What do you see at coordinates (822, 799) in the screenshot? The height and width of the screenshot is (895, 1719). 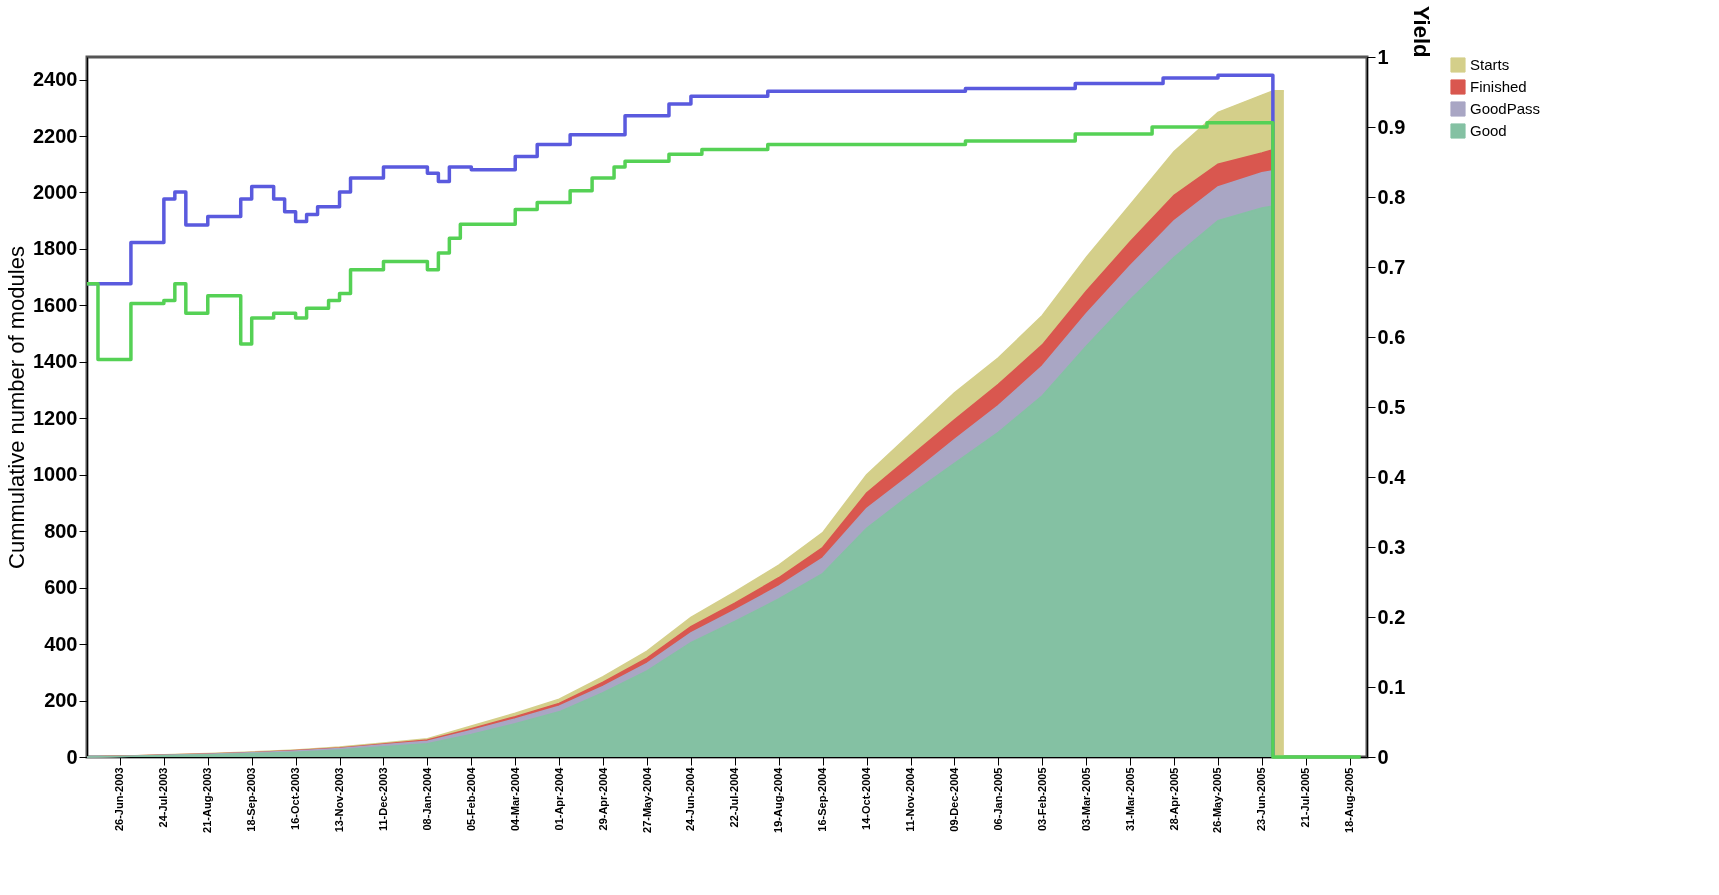 I see `x-tick-label: 16-Sep-2004` at bounding box center [822, 799].